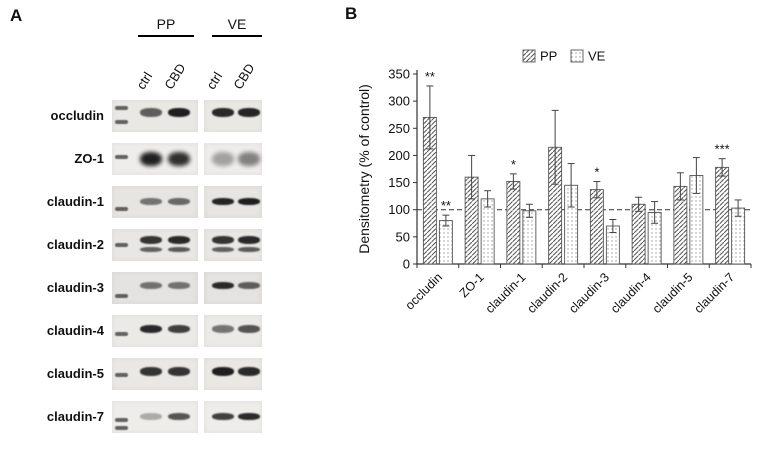 Image resolution: width=771 pixels, height=454 pixels. I want to click on group-label-ve: VE, so click(237, 24).